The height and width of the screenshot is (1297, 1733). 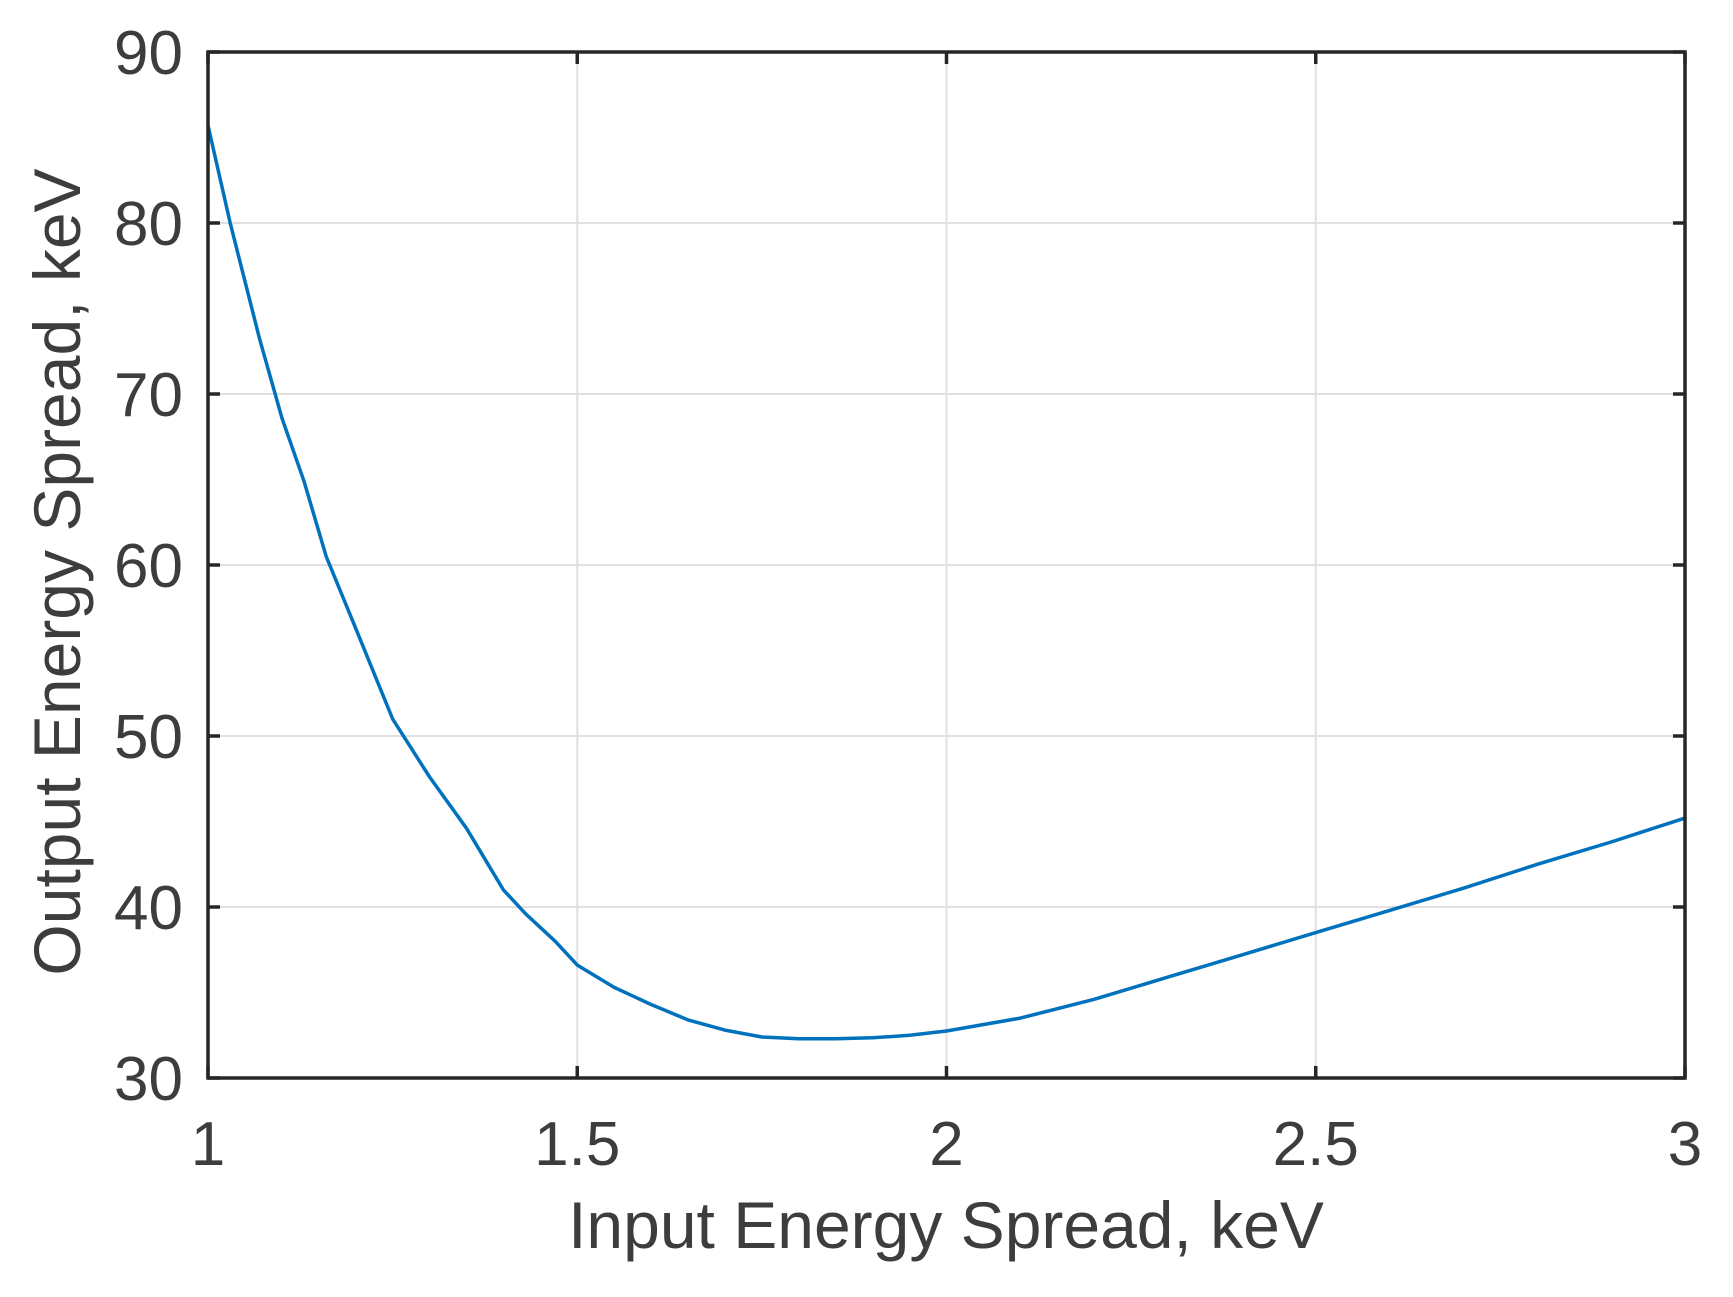 What do you see at coordinates (148, 908) in the screenshot?
I see `y-tick-label: 40` at bounding box center [148, 908].